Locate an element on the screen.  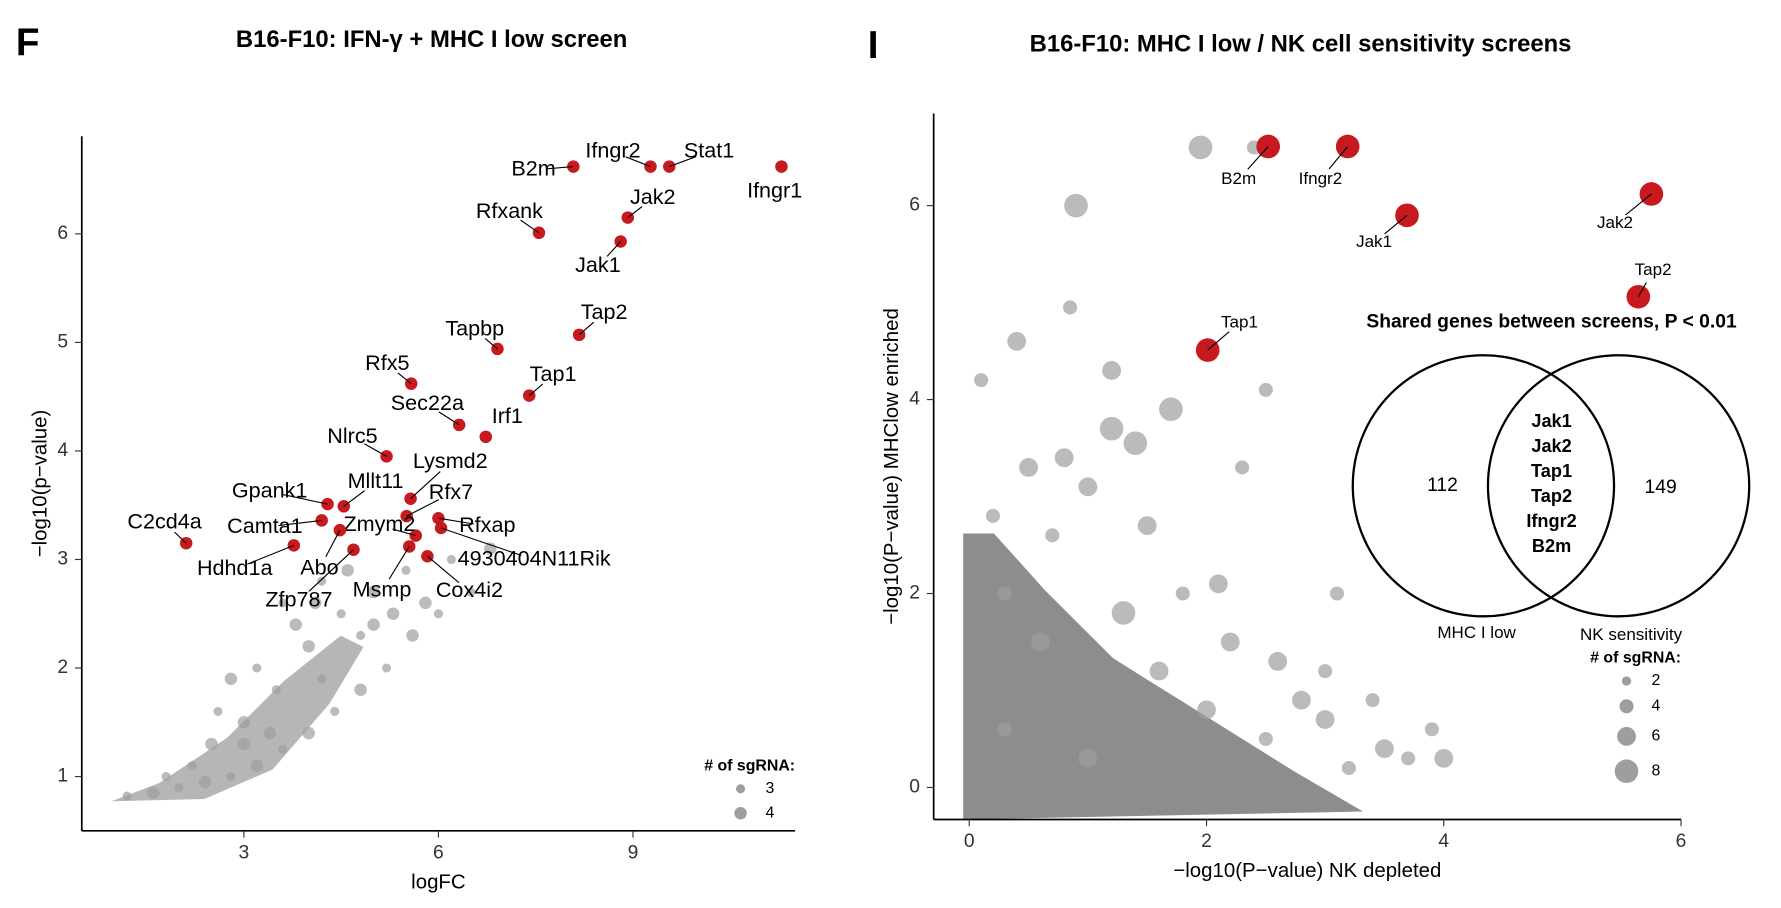
chart-title: B16-F10: IFN-γ + MHC I low screen is located at coordinates (431, 39).